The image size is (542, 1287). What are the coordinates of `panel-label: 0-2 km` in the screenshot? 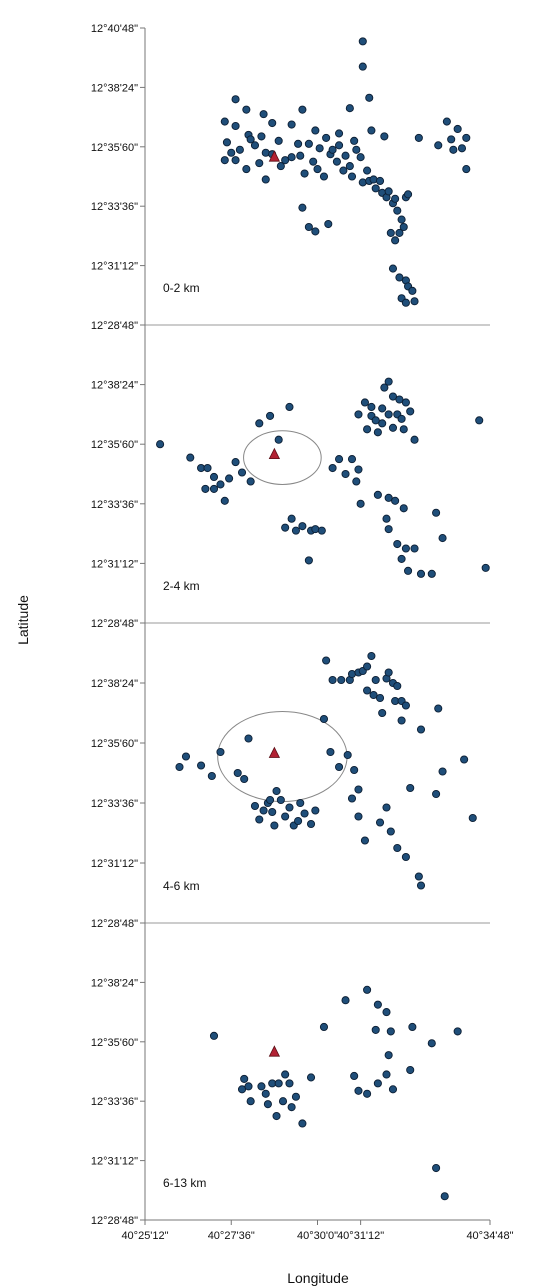 It's located at (181, 288).